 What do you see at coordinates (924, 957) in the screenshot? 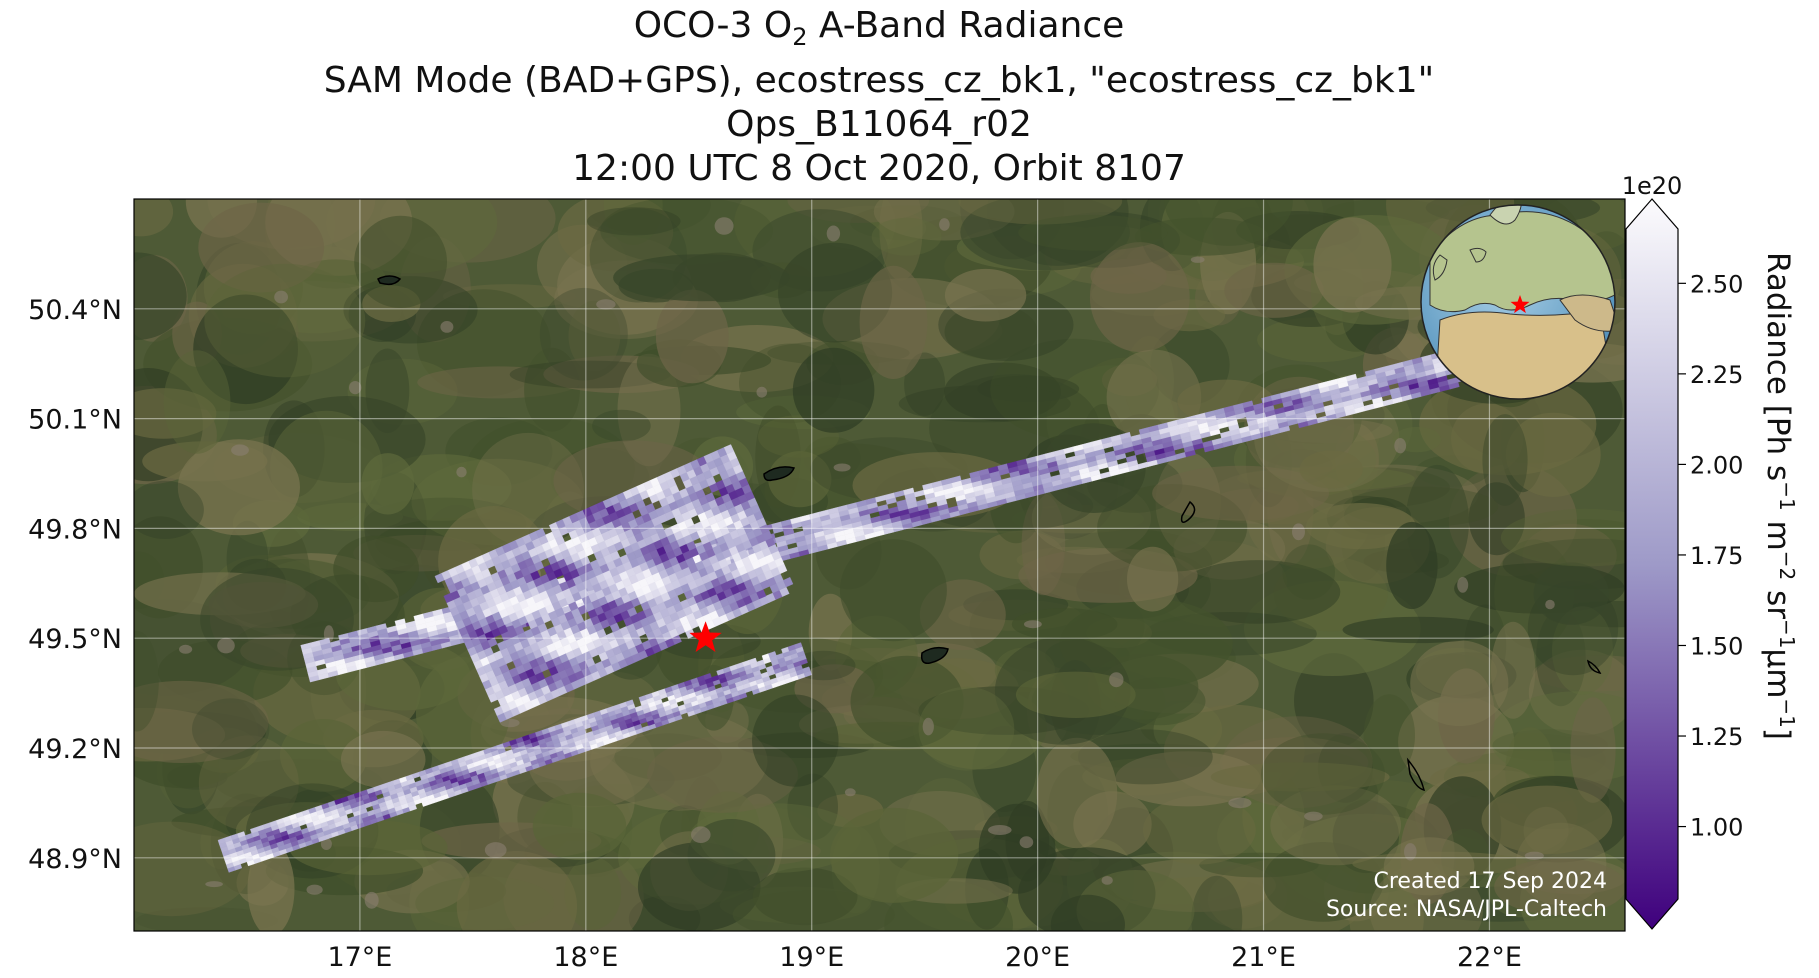
I see `longitude-tick-labels: 17°E 18°E 19°E 20°E 21°E 22°E` at bounding box center [924, 957].